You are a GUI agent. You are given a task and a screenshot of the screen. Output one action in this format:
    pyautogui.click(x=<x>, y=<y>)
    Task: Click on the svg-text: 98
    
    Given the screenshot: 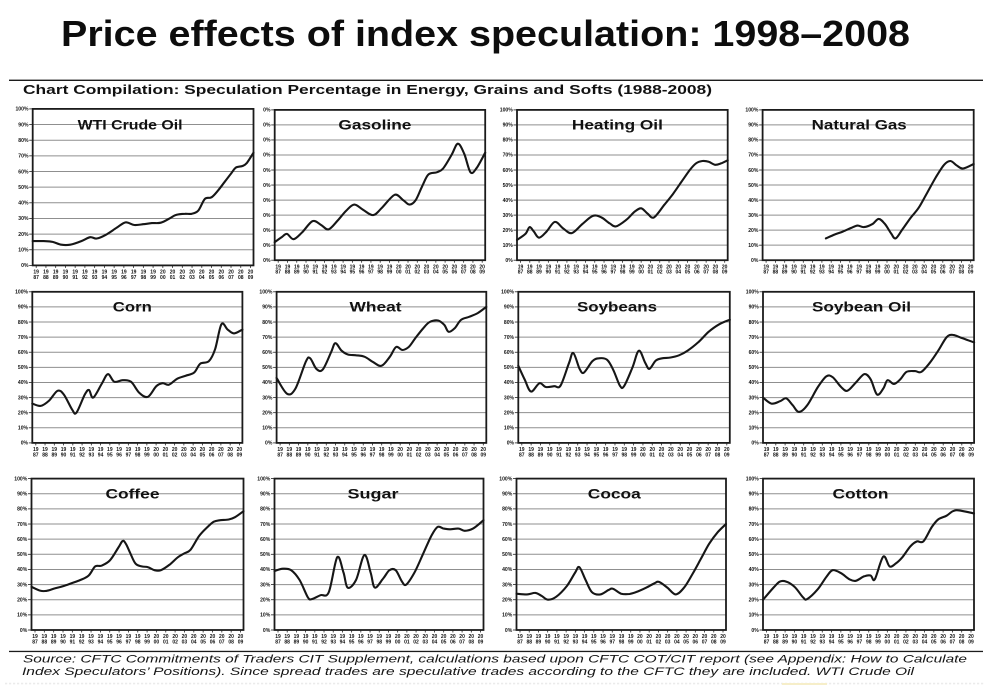 What is the action you would take?
    pyautogui.click(x=869, y=642)
    